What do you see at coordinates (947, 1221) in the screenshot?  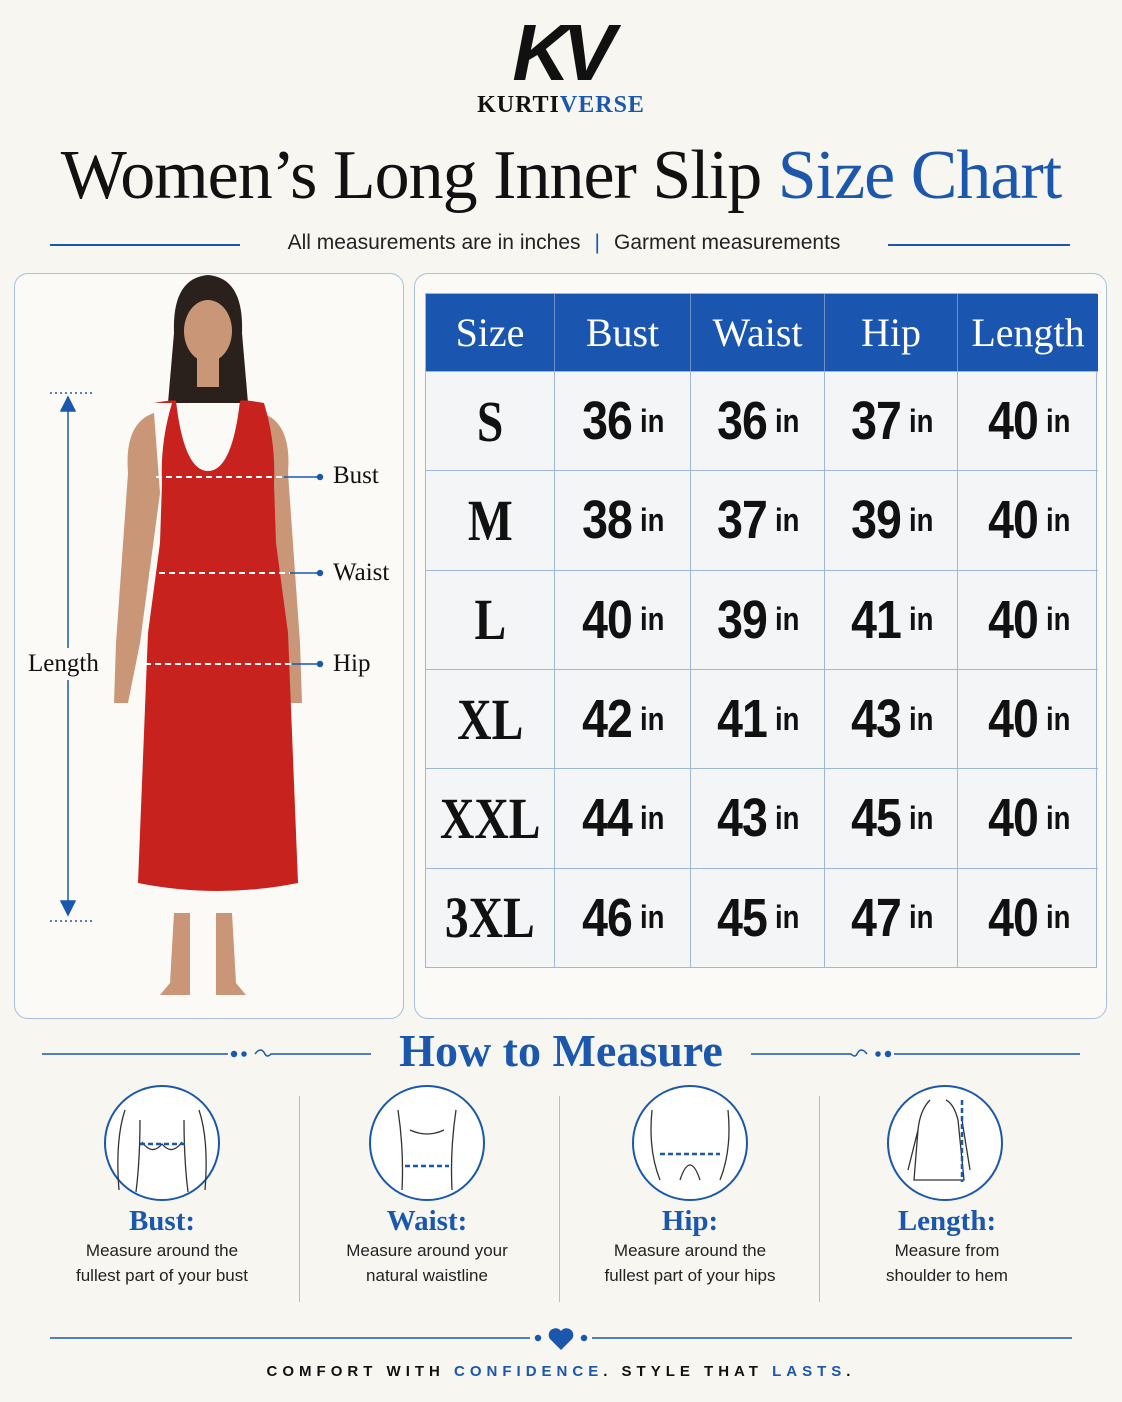 I see `item-title: Length:` at bounding box center [947, 1221].